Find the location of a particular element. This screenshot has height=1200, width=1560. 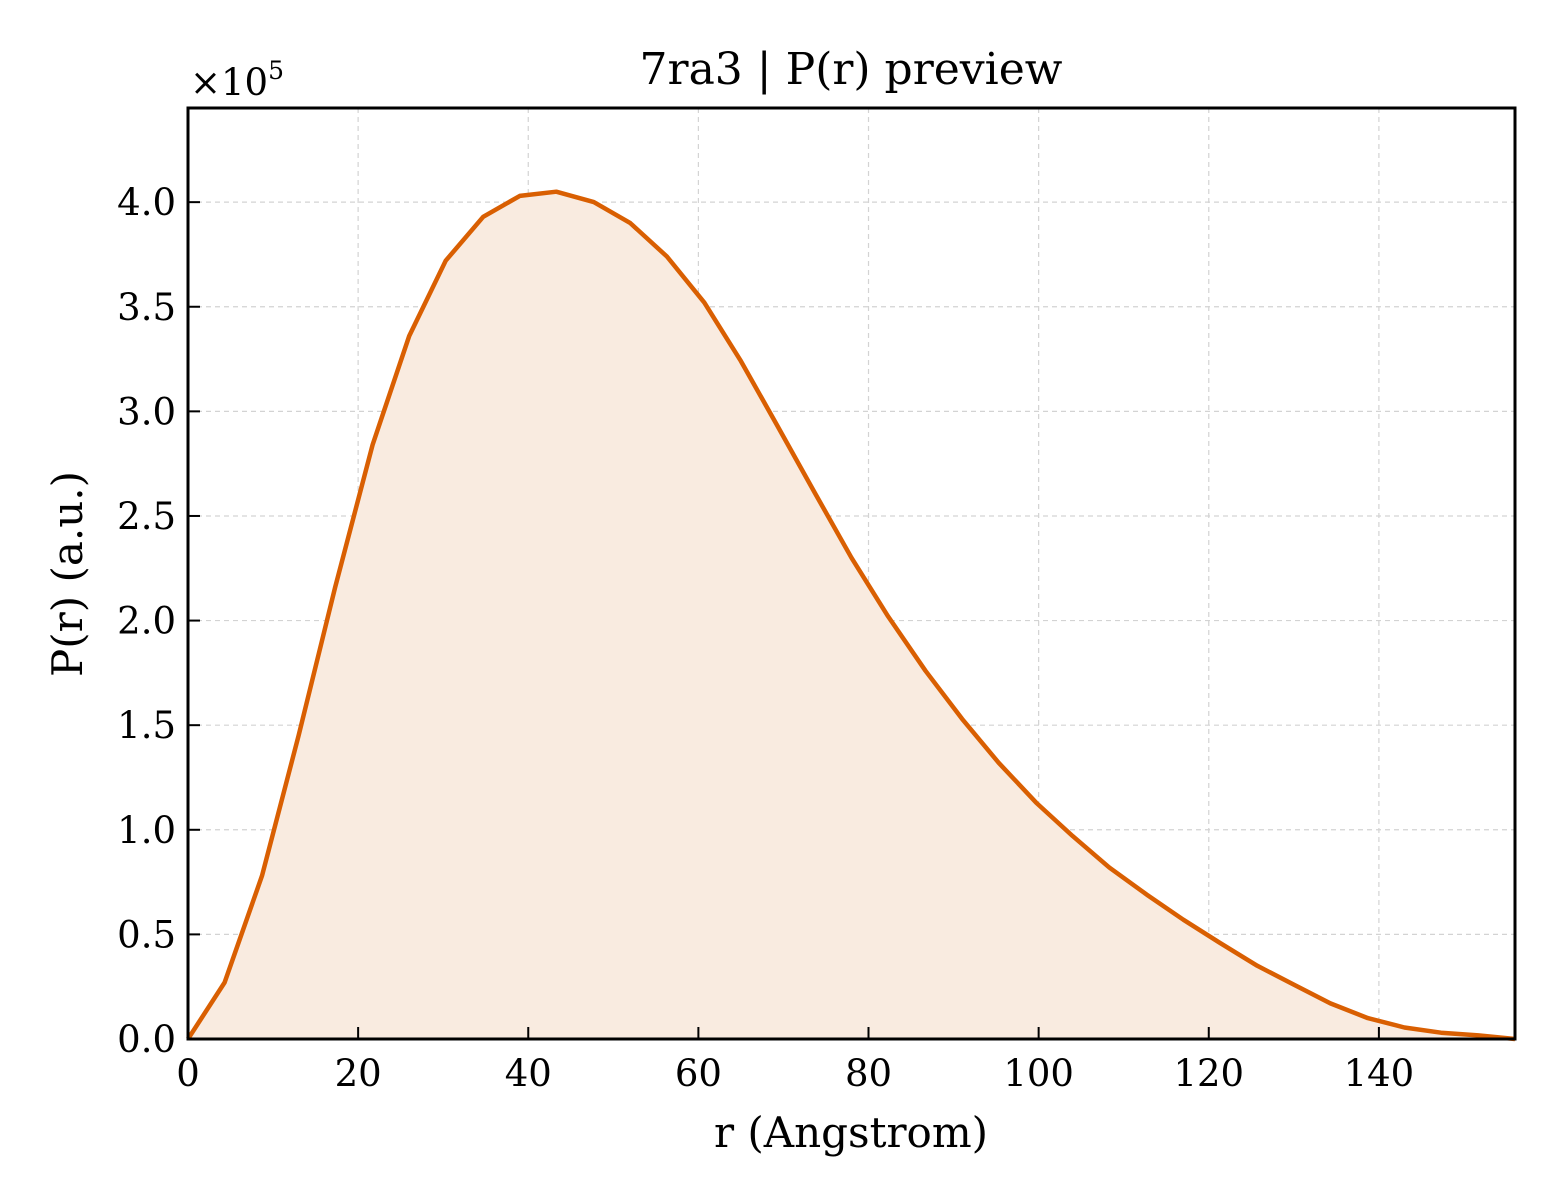

chart-title: 7ra3 | P(r) preview is located at coordinates (851, 69).